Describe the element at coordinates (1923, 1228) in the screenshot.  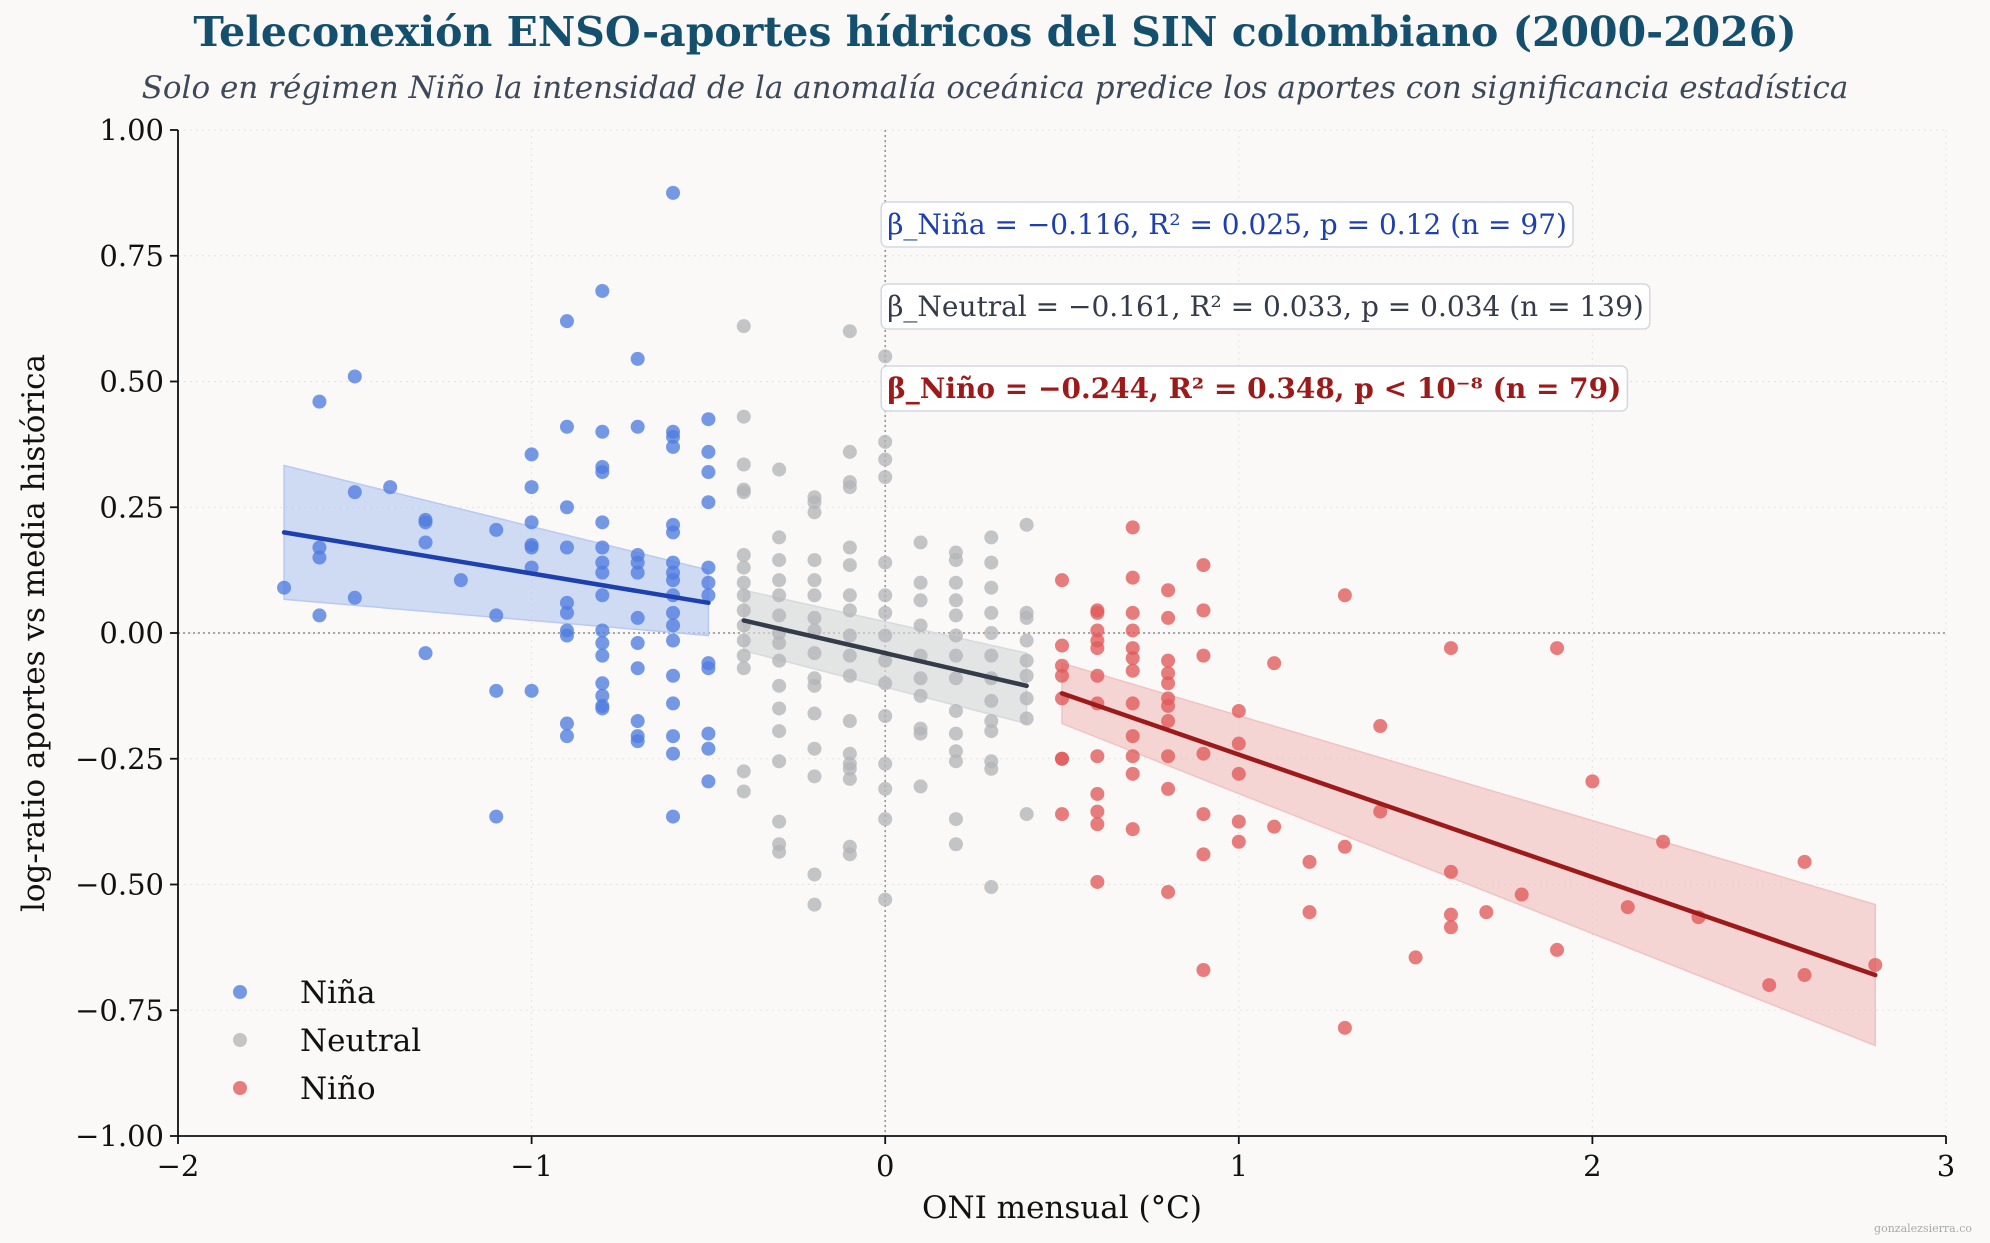
I see `watermark: gonzalezsierra.co` at that location.